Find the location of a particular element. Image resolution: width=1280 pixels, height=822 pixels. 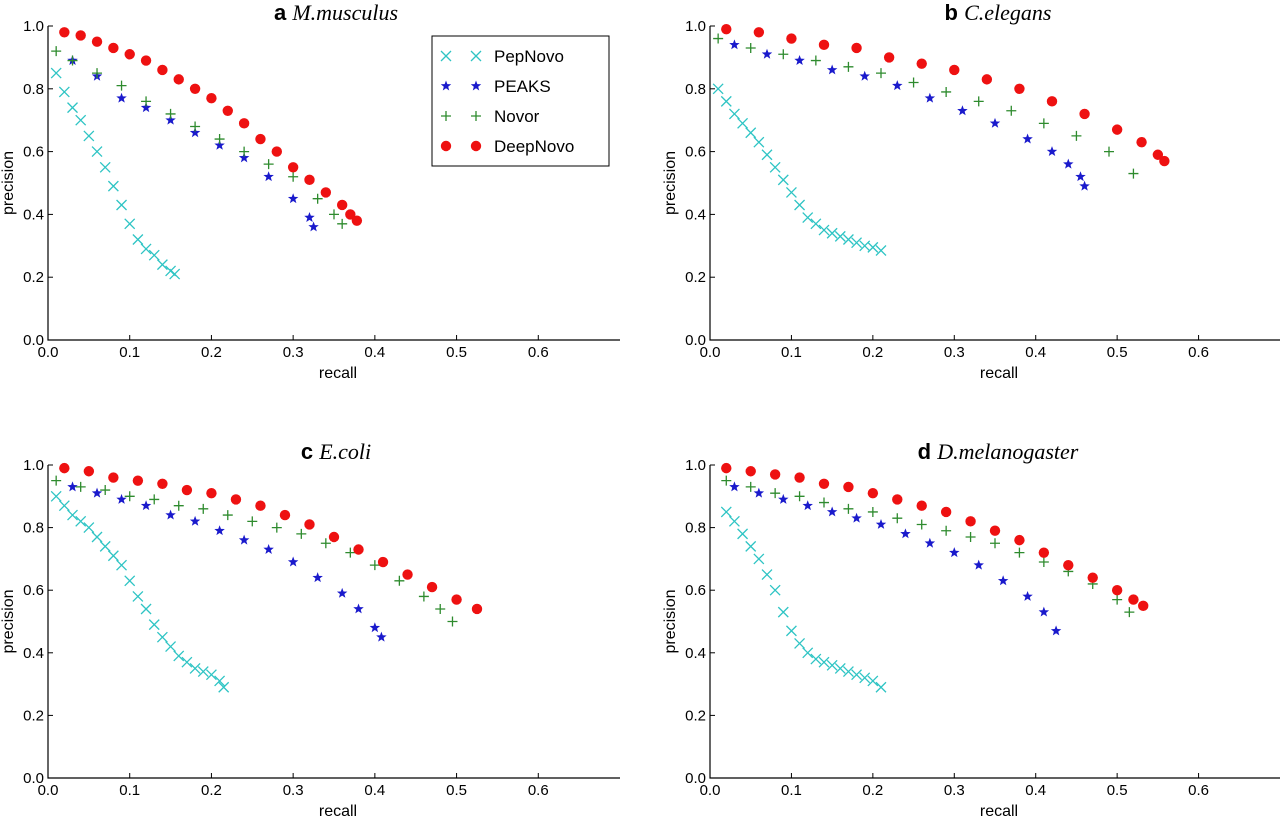

series-novor is located at coordinates (254, 551).